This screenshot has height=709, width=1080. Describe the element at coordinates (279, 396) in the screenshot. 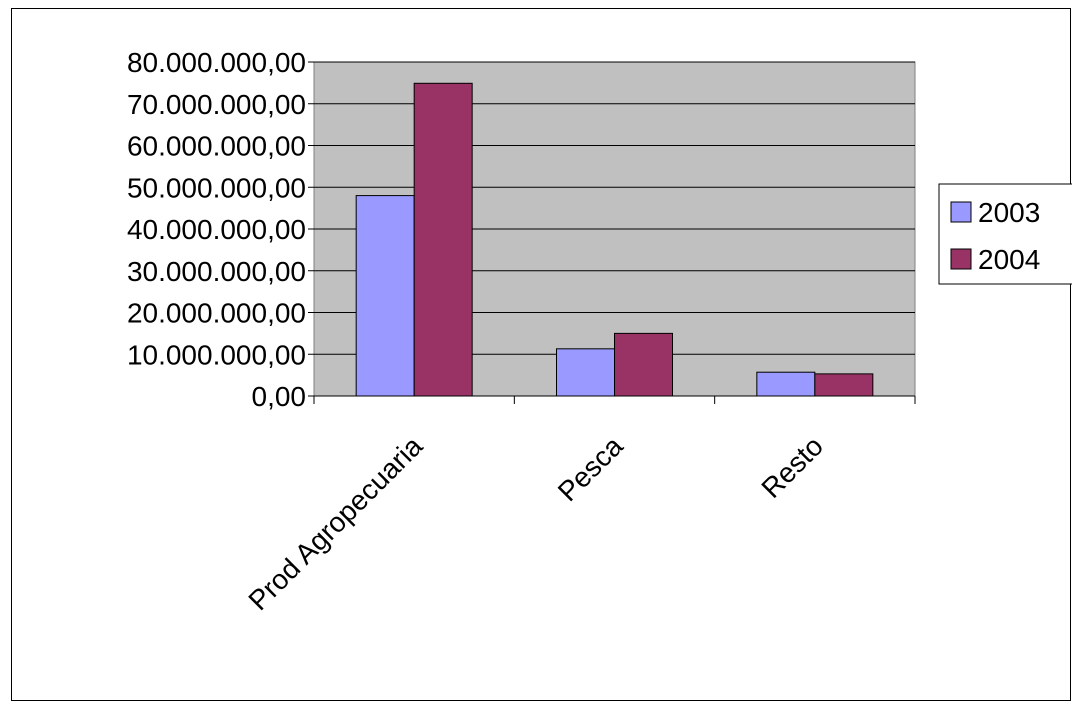

I see `y-tick-label: 0,00` at that location.